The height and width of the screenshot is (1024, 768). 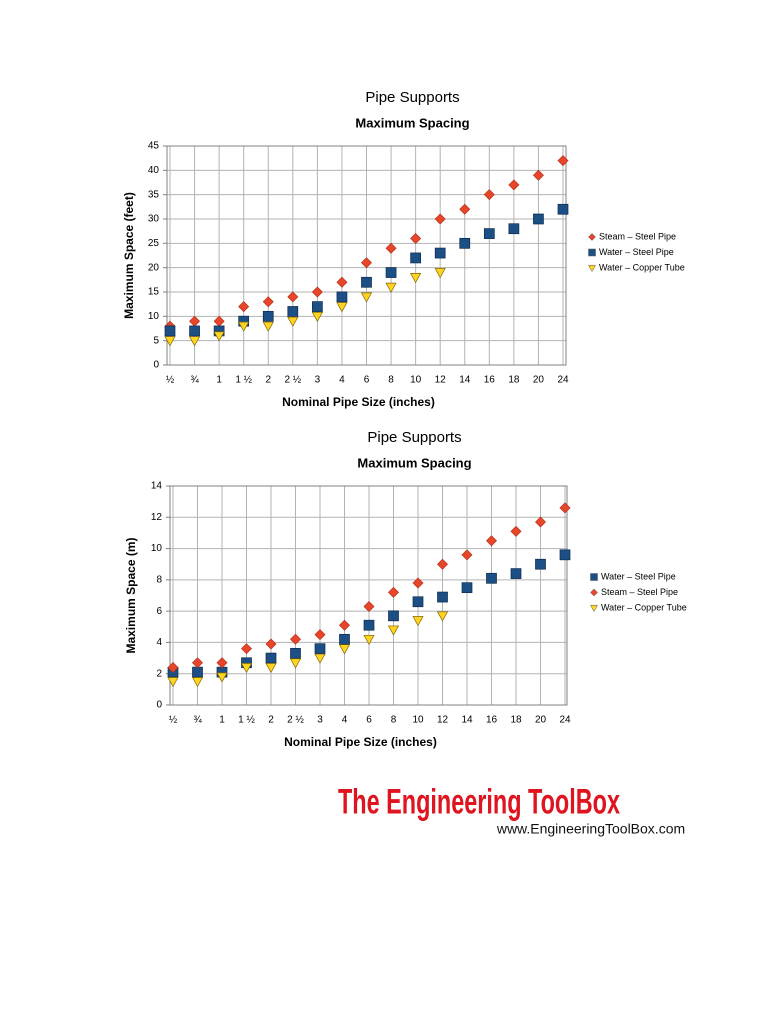 I want to click on y-tick-label: 5, so click(x=156, y=340).